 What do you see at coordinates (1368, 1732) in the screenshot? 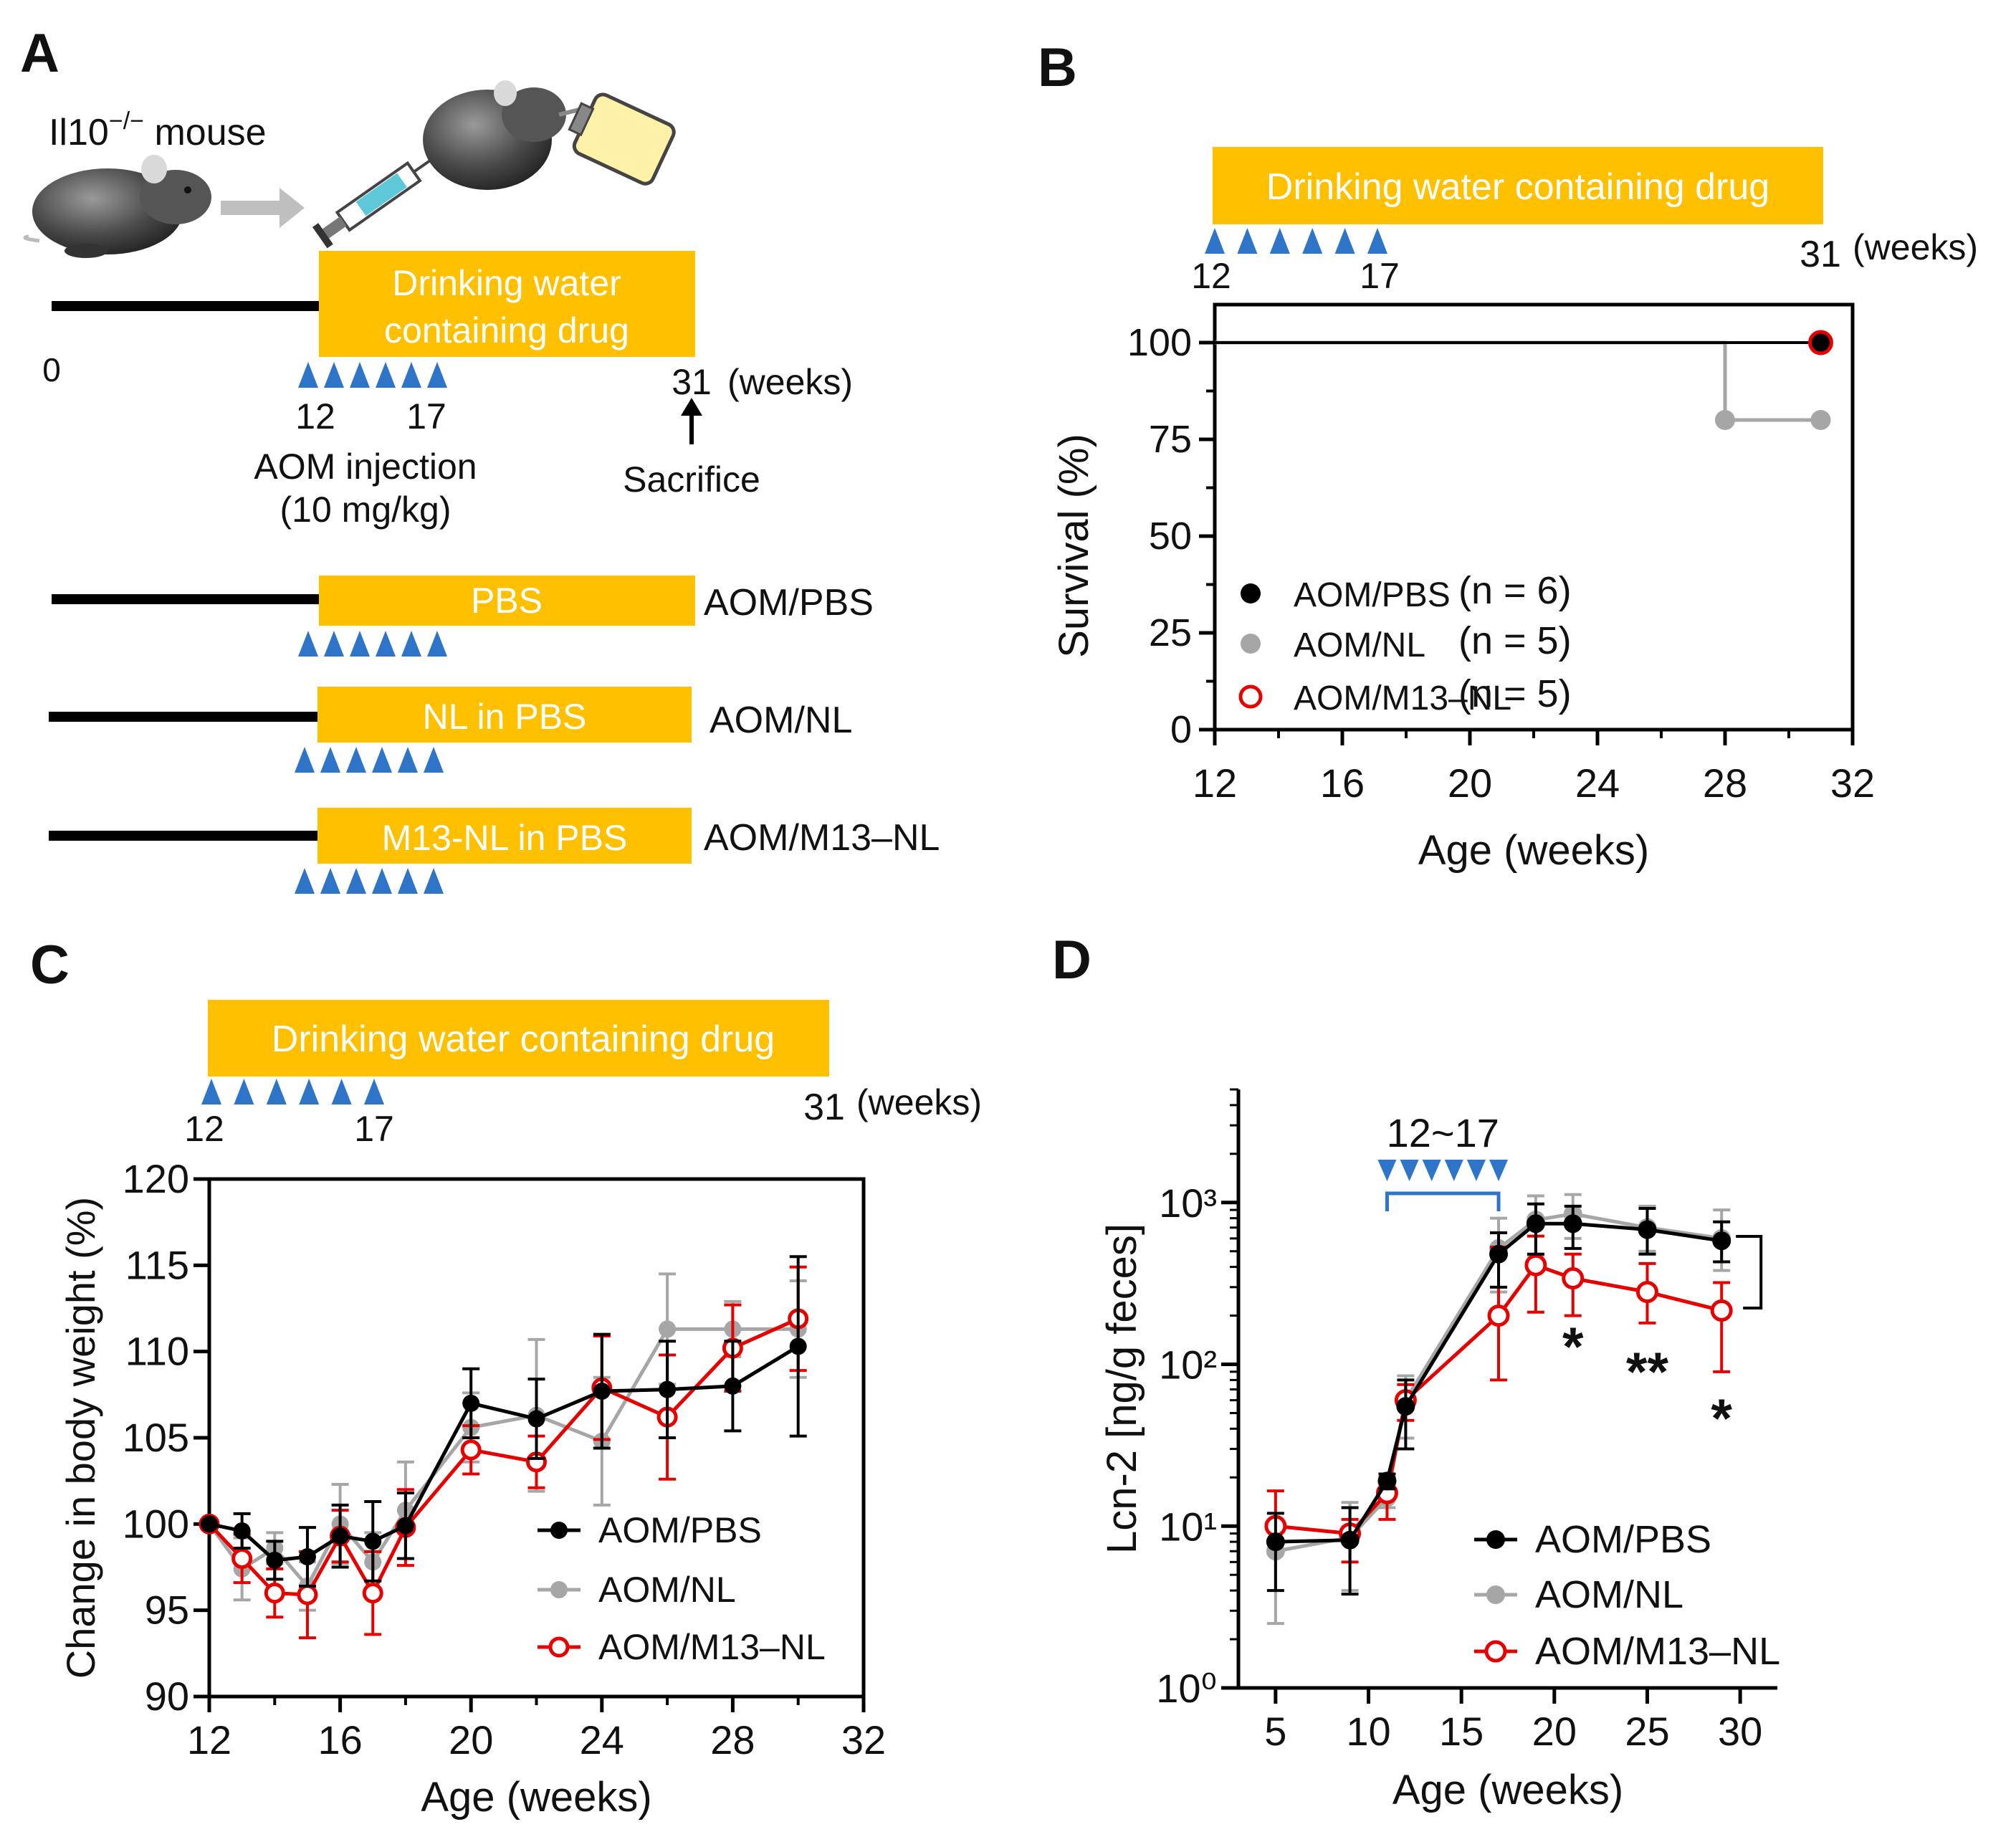
I see `tick-label: 10` at bounding box center [1368, 1732].